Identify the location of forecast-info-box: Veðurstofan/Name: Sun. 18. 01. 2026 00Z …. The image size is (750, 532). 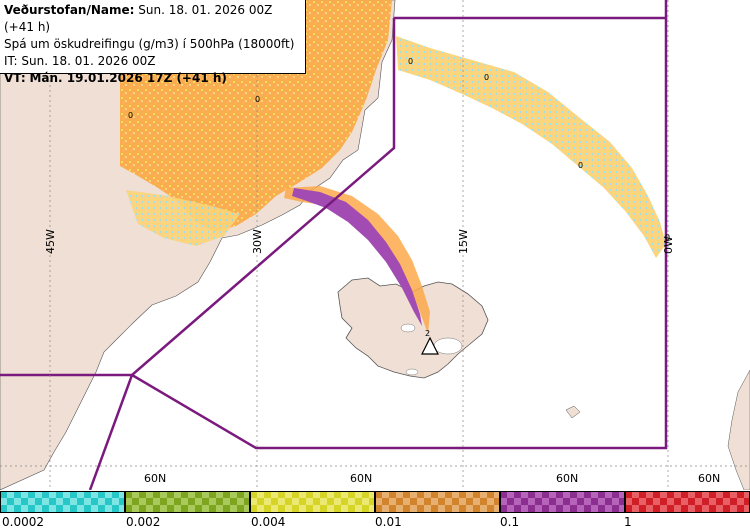
(153, 42).